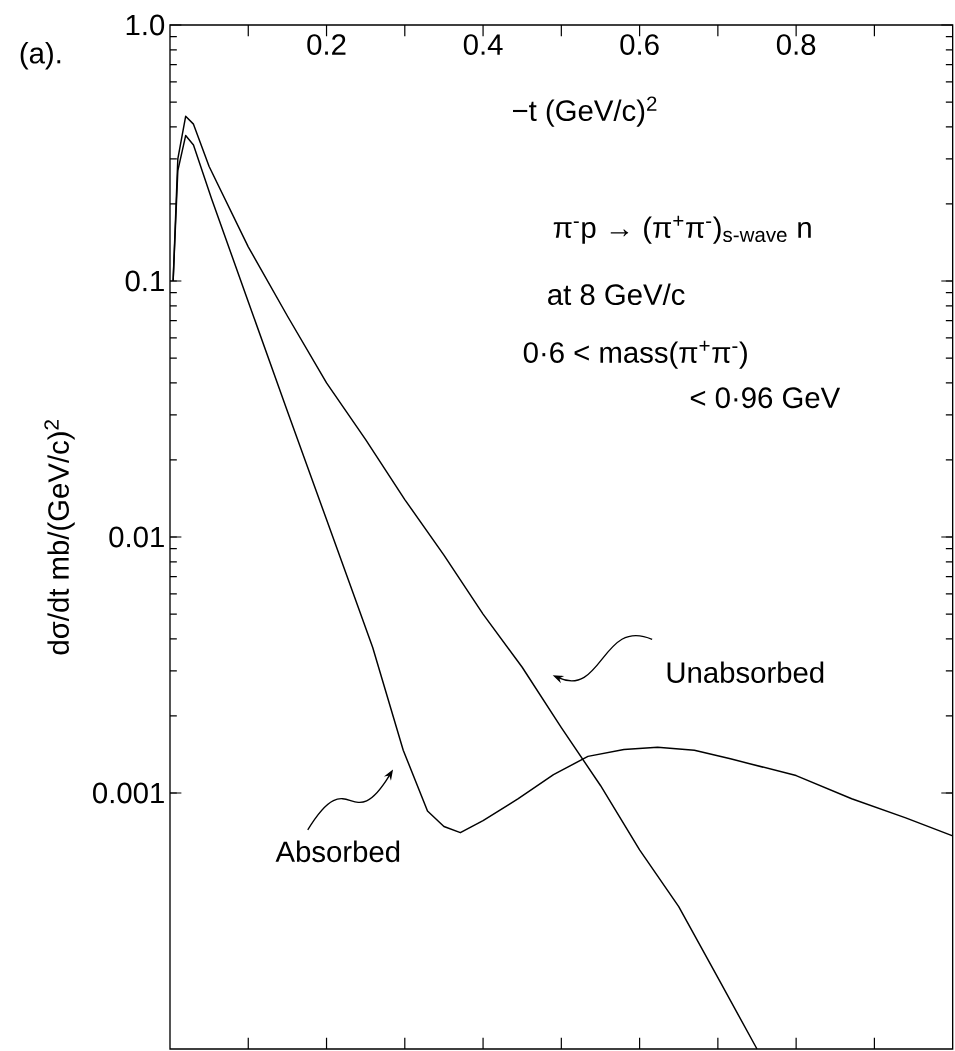 The height and width of the screenshot is (1051, 955). What do you see at coordinates (483, 44) in the screenshot?
I see `x-tick-label: 0.4` at bounding box center [483, 44].